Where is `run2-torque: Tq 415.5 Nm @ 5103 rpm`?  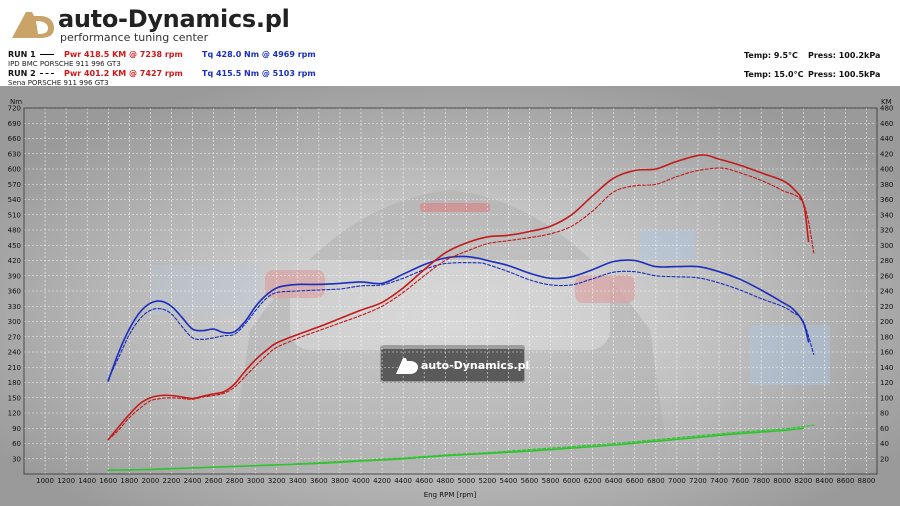
run2-torque: Tq 415.5 Nm @ 5103 rpm is located at coordinates (259, 73).